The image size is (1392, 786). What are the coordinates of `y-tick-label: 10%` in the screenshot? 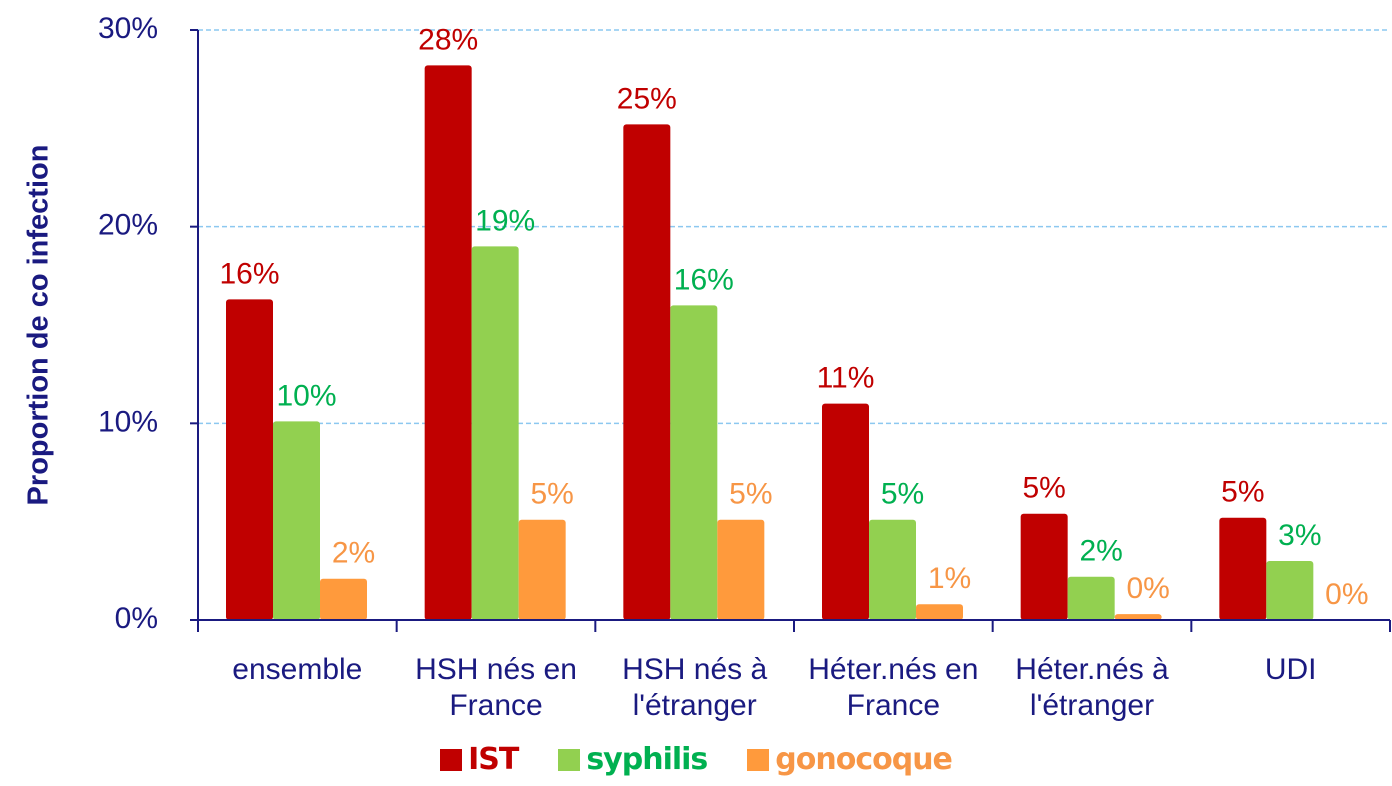 It's located at (128, 421).